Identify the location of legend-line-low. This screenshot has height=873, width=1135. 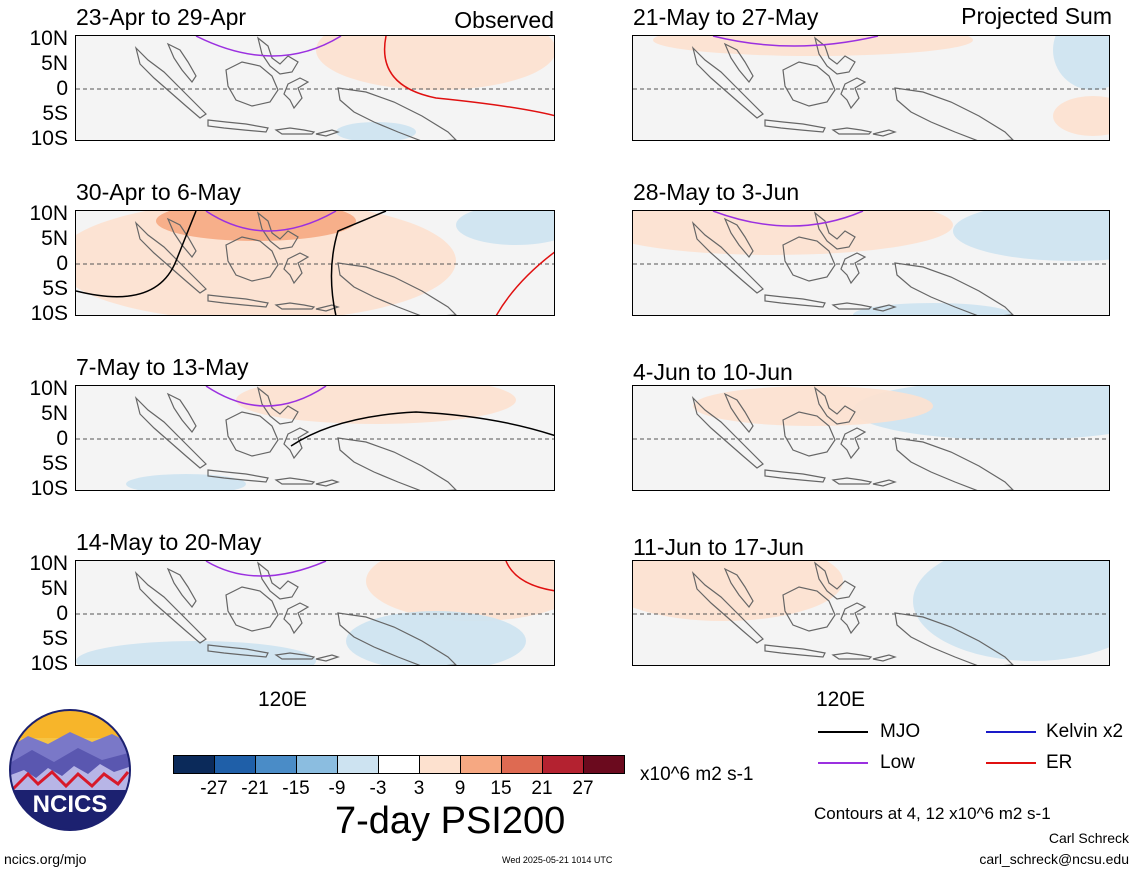
(843, 763).